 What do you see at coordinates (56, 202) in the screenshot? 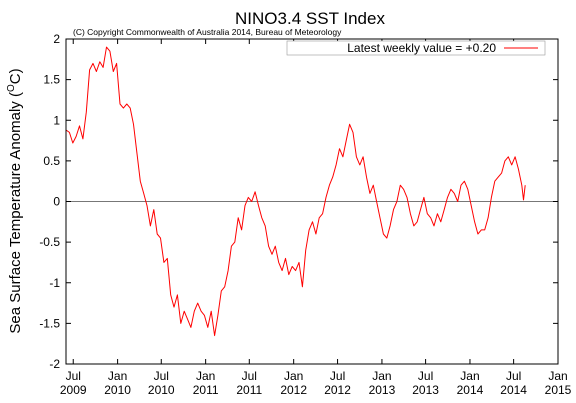
I see `y-tick-label: 0` at bounding box center [56, 202].